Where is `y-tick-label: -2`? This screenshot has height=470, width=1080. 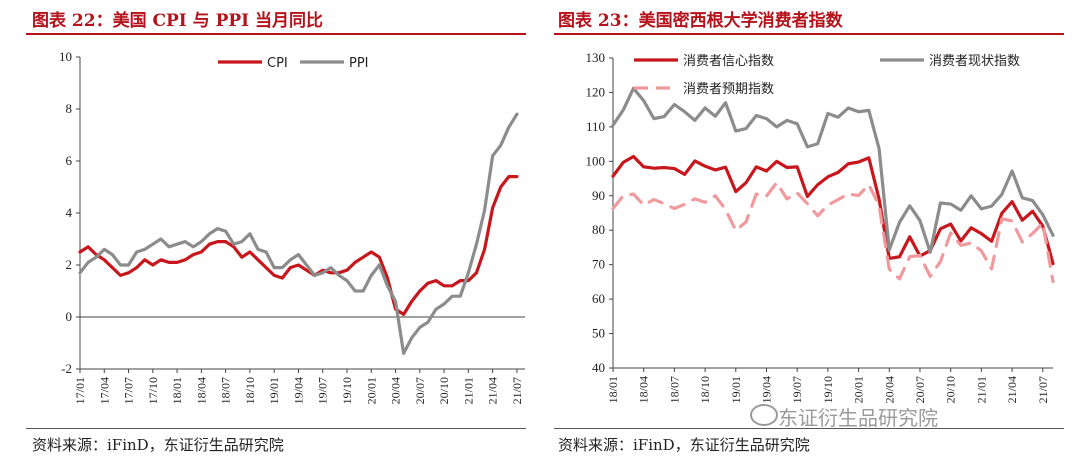 y-tick-label: -2 is located at coordinates (66, 368).